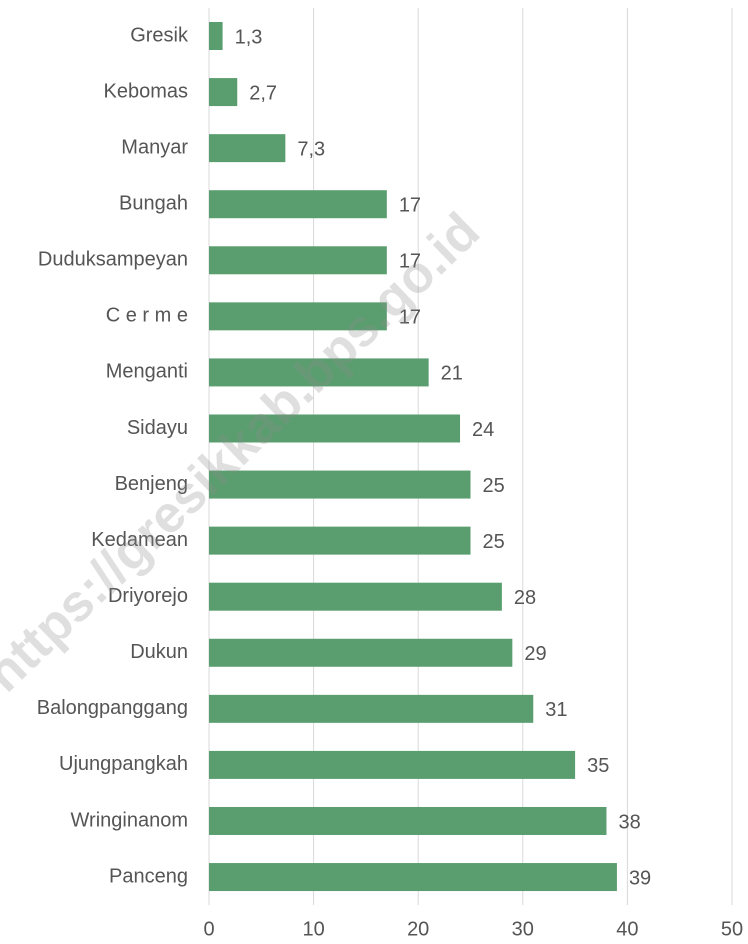  Describe the element at coordinates (208, 929) in the screenshot. I see `x-tick-label: 0` at that location.